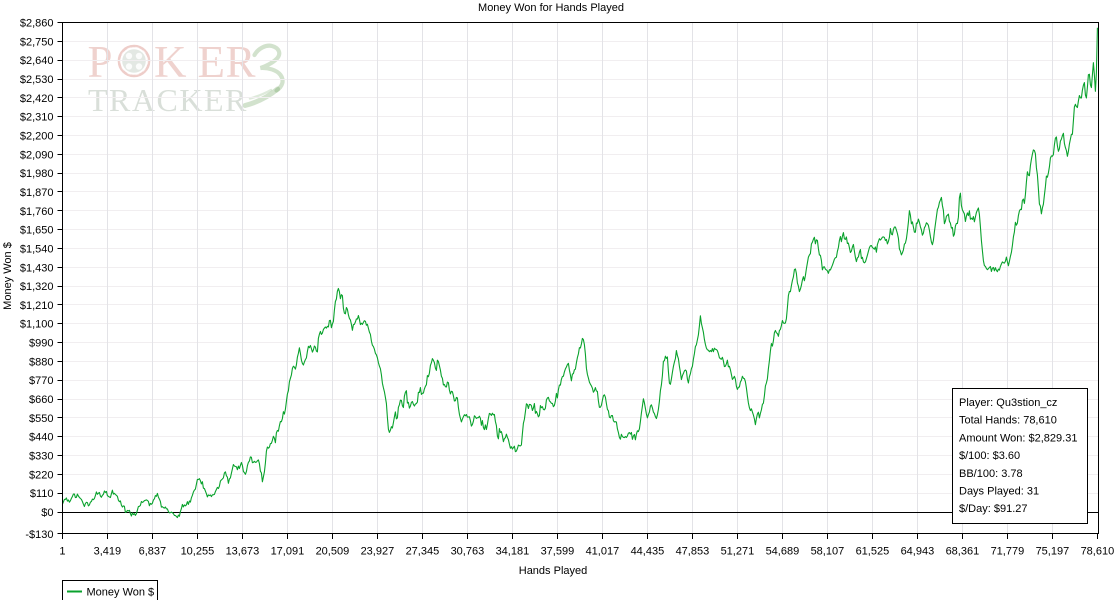 The image size is (1116, 605). I want to click on svg-text: 54,689, so click(783, 552).